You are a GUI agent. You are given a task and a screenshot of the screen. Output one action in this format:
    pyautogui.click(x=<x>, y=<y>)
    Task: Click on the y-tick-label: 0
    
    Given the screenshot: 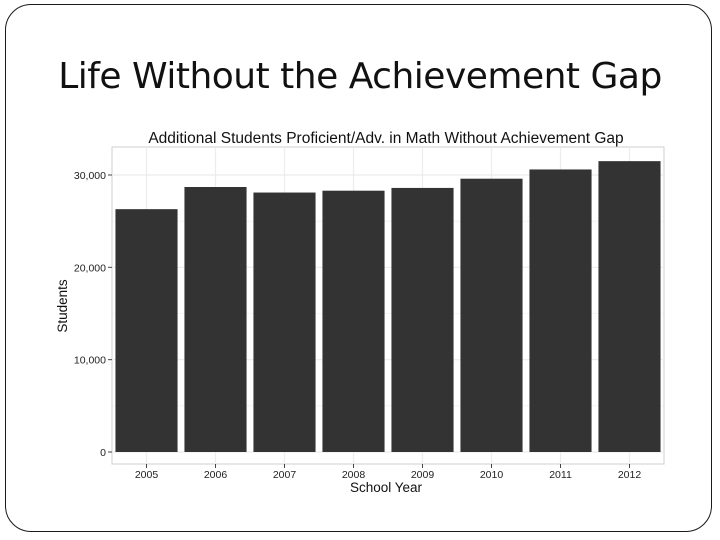 What is the action you would take?
    pyautogui.click(x=103, y=453)
    